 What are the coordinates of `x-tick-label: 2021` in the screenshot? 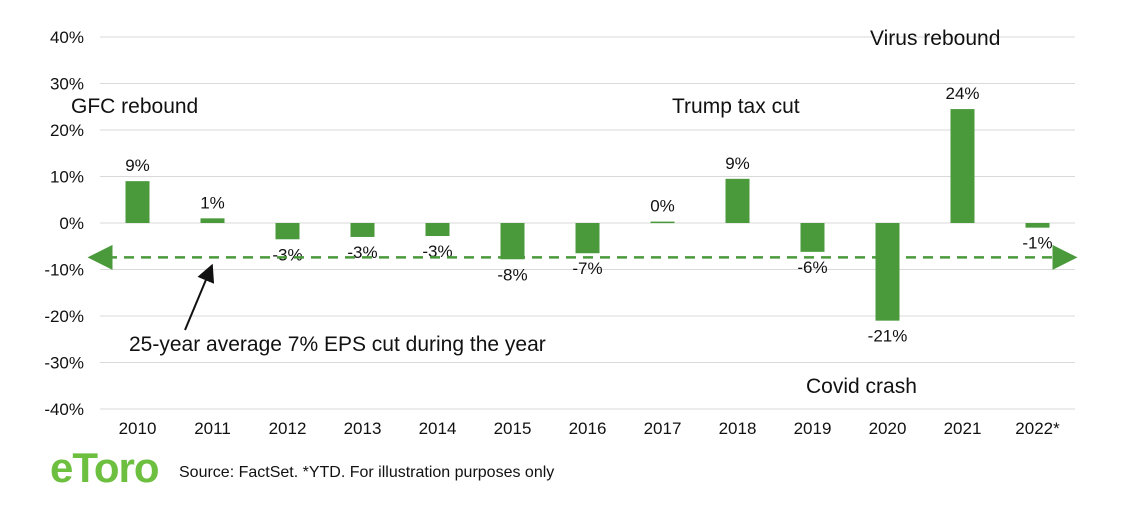 It's located at (963, 428).